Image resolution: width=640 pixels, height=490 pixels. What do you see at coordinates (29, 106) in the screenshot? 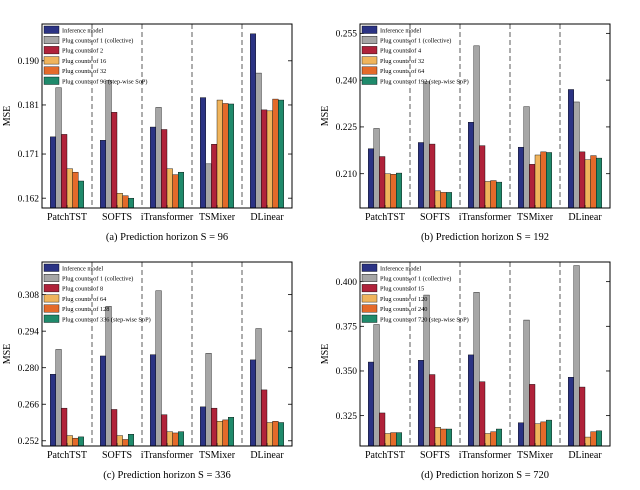
I see `y-tick-label: 0.181` at bounding box center [29, 106].